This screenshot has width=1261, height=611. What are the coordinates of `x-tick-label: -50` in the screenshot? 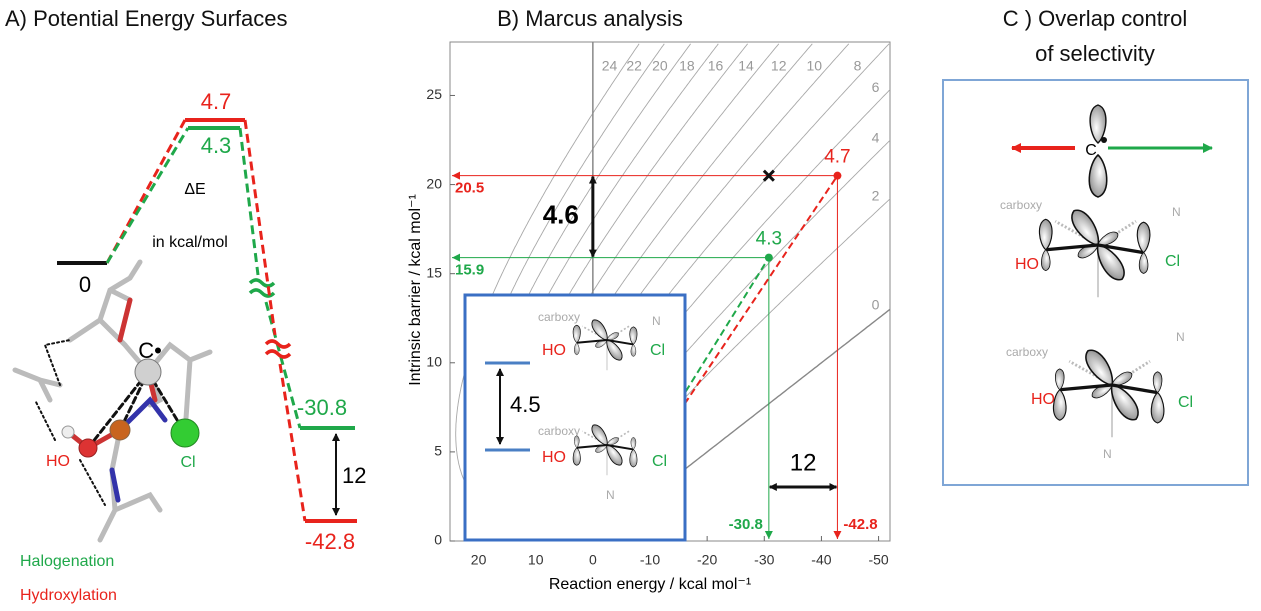 It's located at (878, 560).